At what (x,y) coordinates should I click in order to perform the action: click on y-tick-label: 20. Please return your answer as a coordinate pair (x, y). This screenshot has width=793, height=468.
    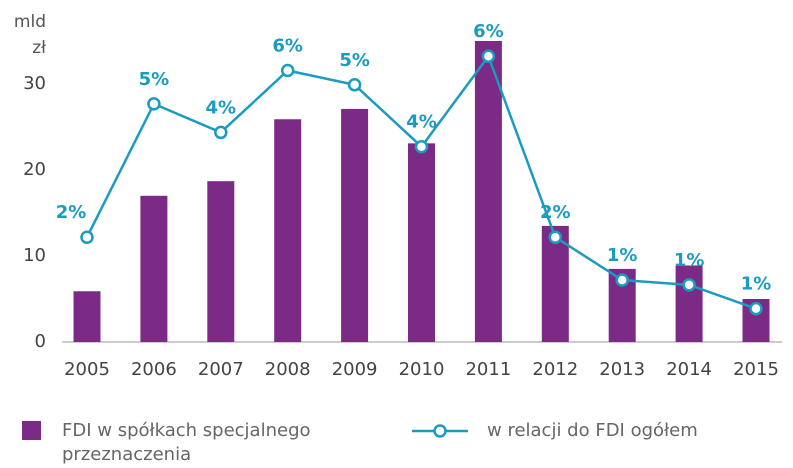
    Looking at the image, I should click on (34, 169).